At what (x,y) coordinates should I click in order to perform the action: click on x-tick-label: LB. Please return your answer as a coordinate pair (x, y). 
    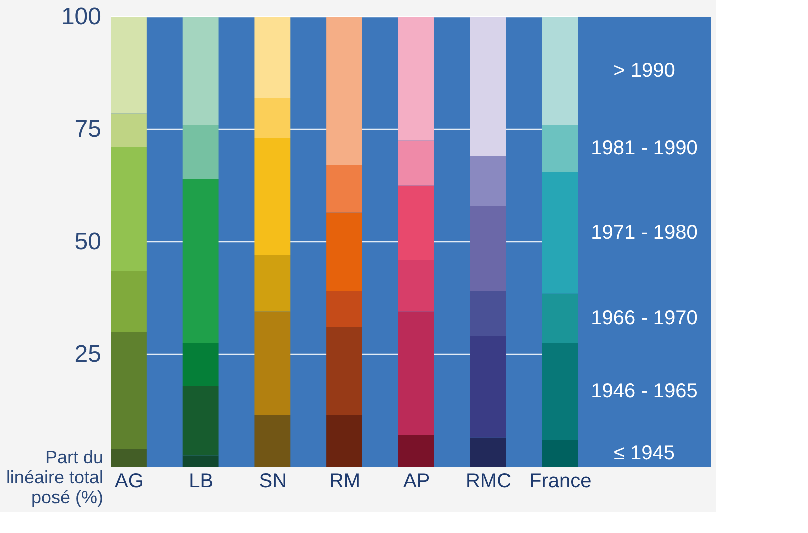
    Looking at the image, I should click on (201, 481).